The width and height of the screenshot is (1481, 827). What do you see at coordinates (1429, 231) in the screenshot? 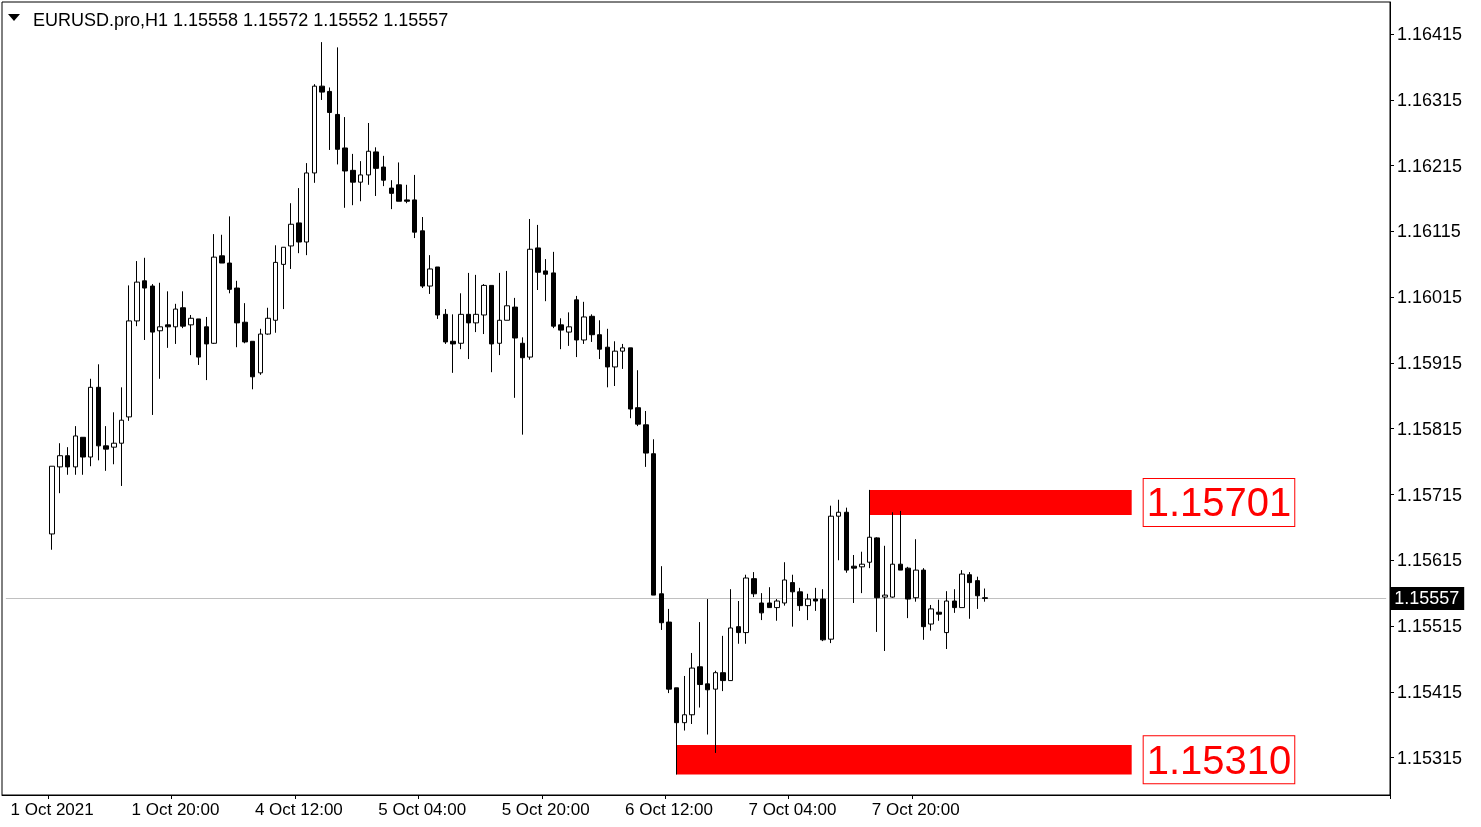
I see `y-tick-label: 1.16115` at bounding box center [1429, 231].